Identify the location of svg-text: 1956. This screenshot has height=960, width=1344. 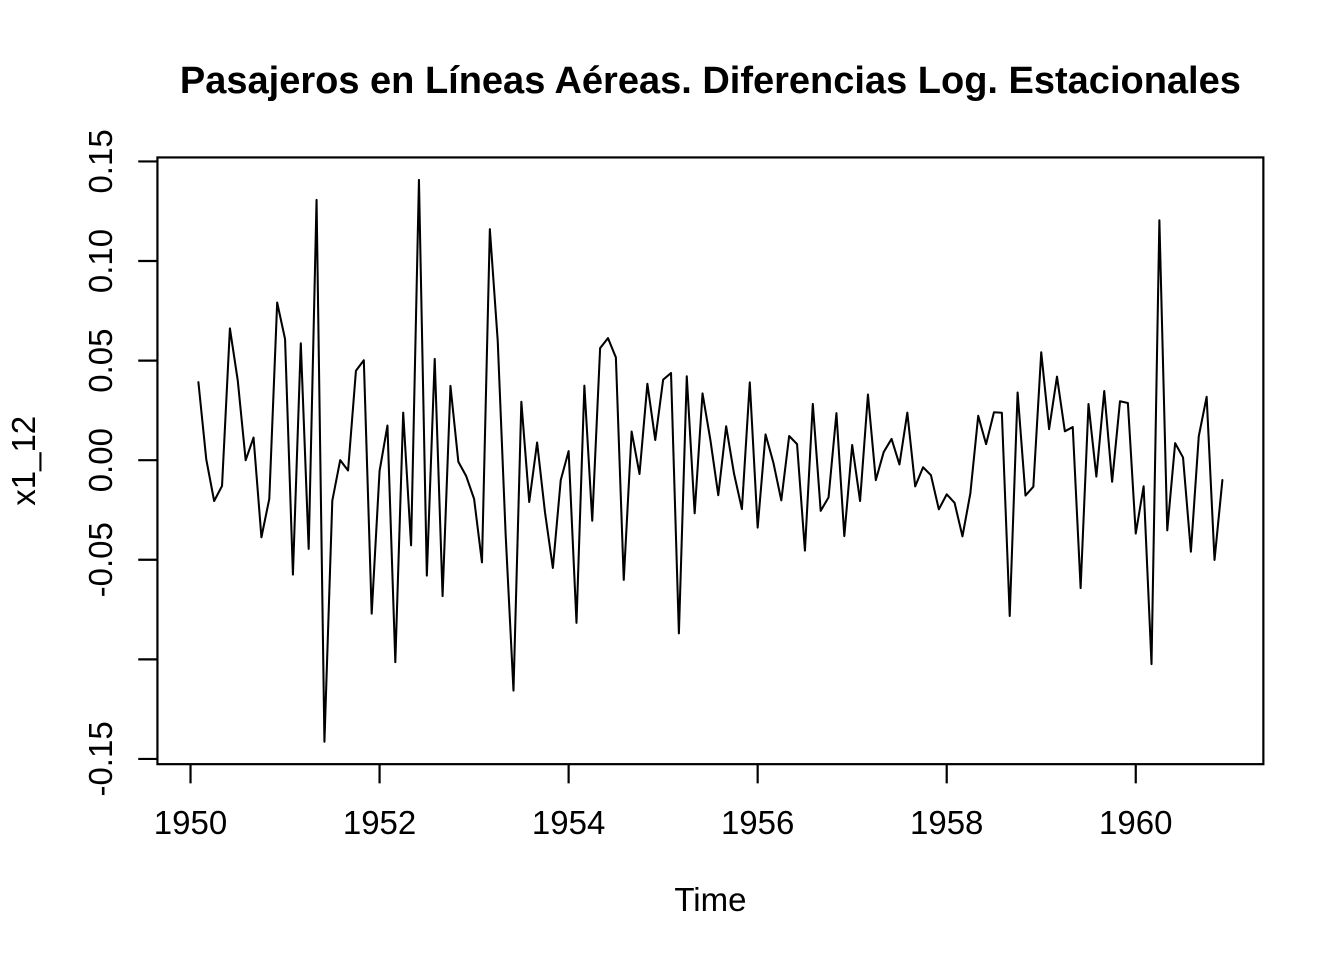
(757, 822).